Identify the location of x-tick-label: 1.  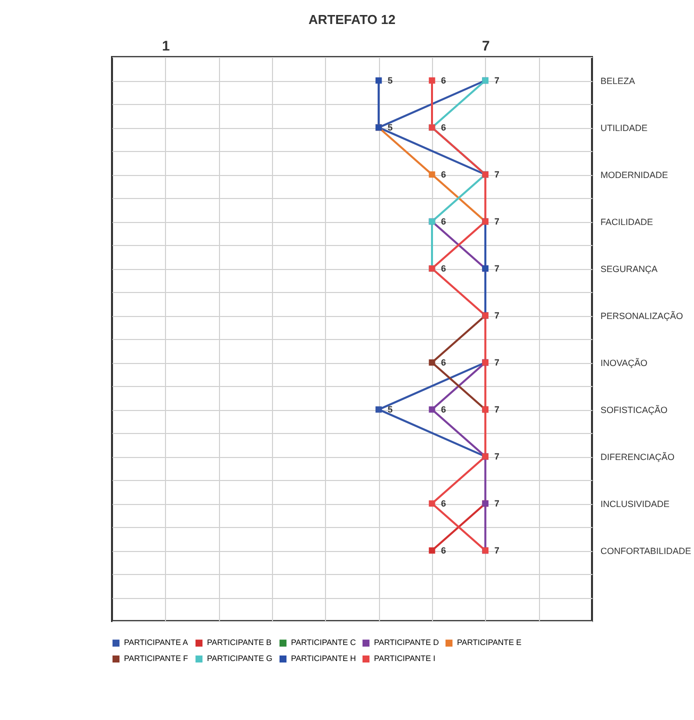
(166, 46).